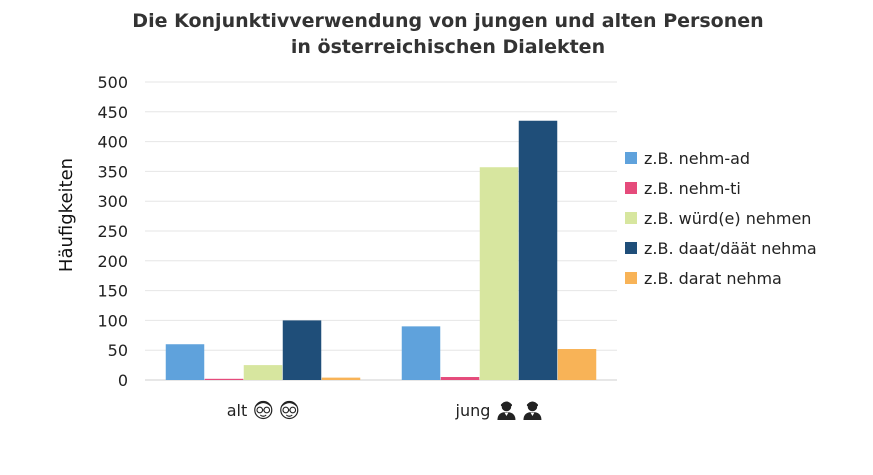 The image size is (873, 475). I want to click on y-tick-label: 0, so click(123, 380).